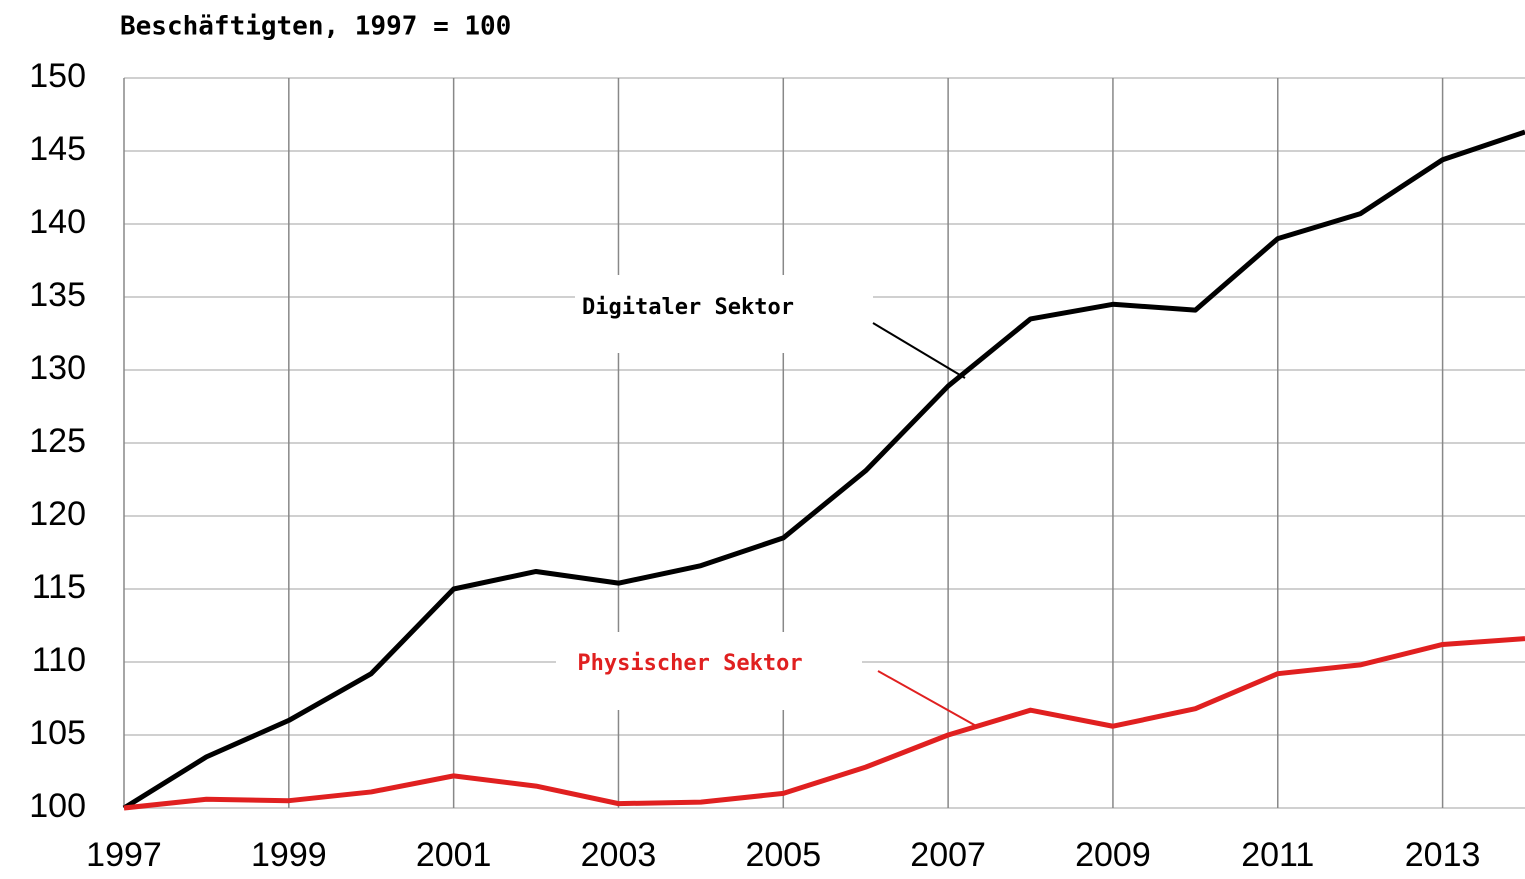 Image resolution: width=1525 pixels, height=879 pixels. What do you see at coordinates (57, 295) in the screenshot?
I see `y-tick-label: 135` at bounding box center [57, 295].